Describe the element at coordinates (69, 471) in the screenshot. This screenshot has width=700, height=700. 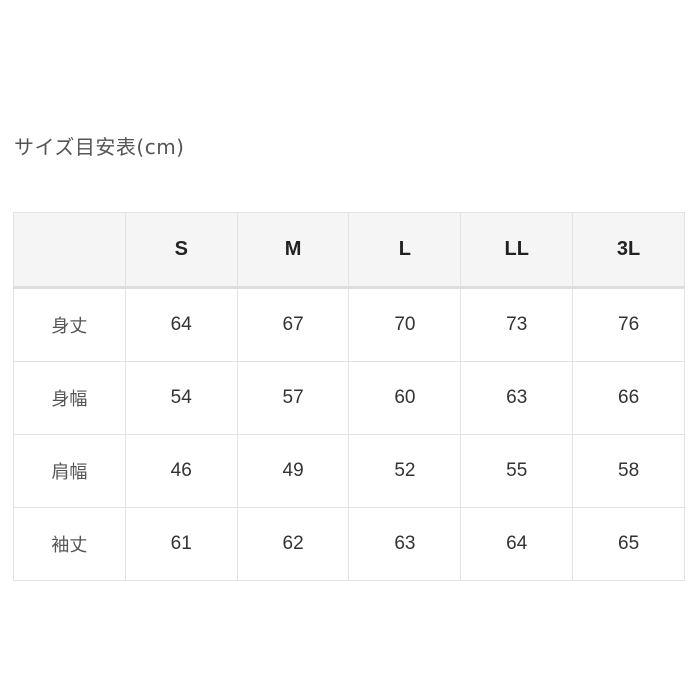
I see `row-header: 肩幅` at that location.